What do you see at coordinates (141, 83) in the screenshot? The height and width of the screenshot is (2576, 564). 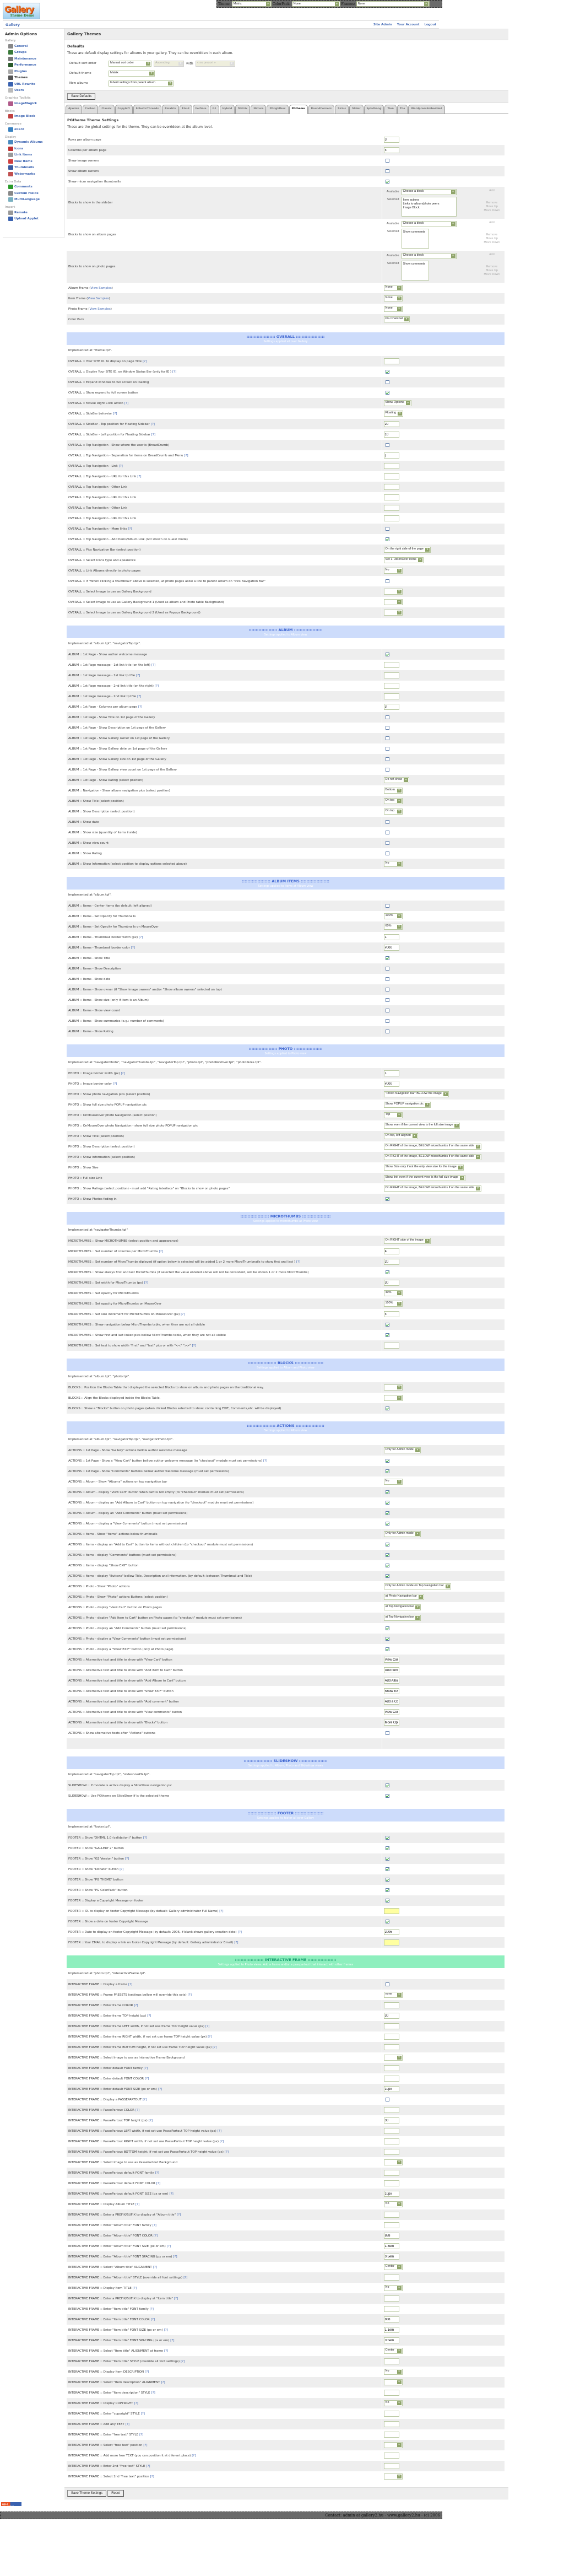 I see `new-albums-select: Inherit settings from parent album ▾` at bounding box center [141, 83].